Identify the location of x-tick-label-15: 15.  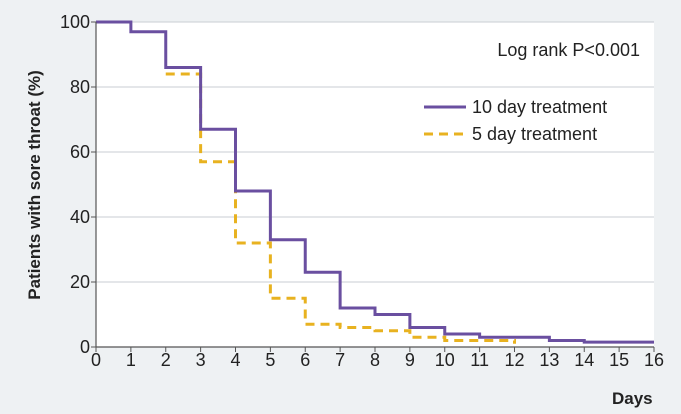
(619, 360).